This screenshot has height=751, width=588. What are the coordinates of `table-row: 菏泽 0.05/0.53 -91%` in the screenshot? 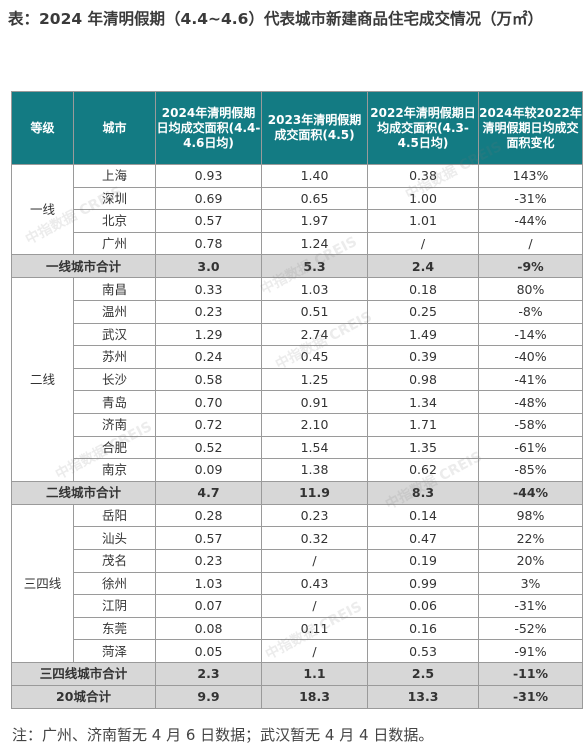 It's located at (297, 651).